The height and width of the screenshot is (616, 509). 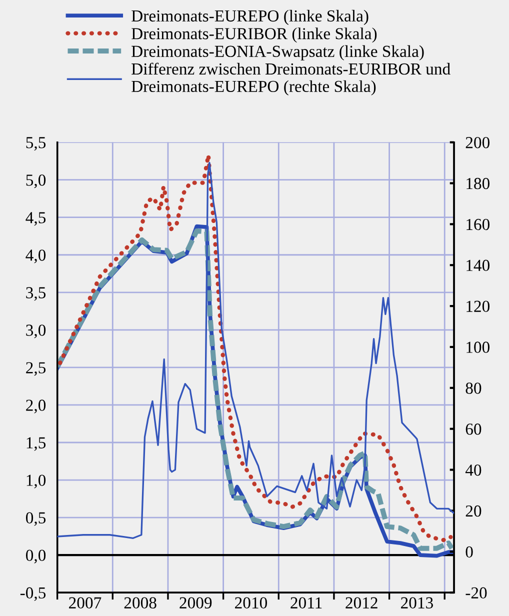 What do you see at coordinates (36, 144) in the screenshot?
I see `y-tick-label: 5,5` at bounding box center [36, 144].